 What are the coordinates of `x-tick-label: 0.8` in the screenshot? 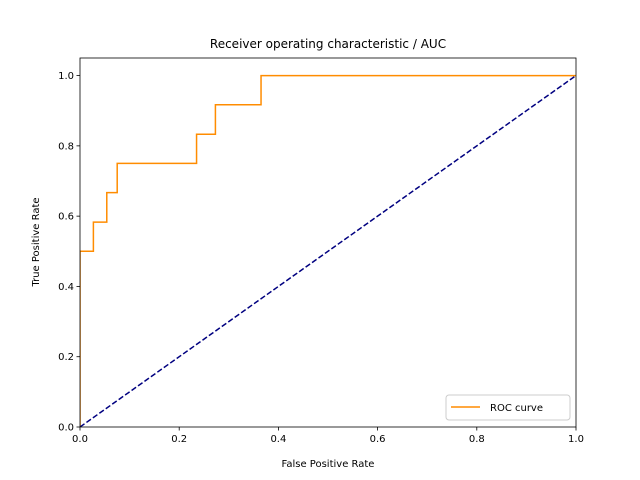 It's located at (477, 439).